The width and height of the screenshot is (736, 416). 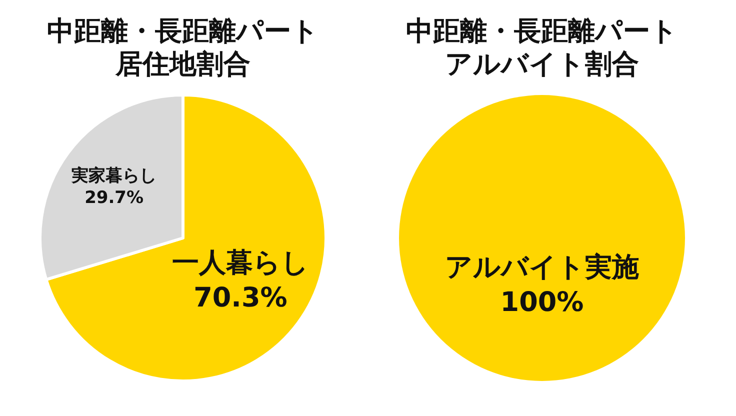 What do you see at coordinates (114, 198) in the screenshot?
I see `data-label: 29.7%` at bounding box center [114, 198].